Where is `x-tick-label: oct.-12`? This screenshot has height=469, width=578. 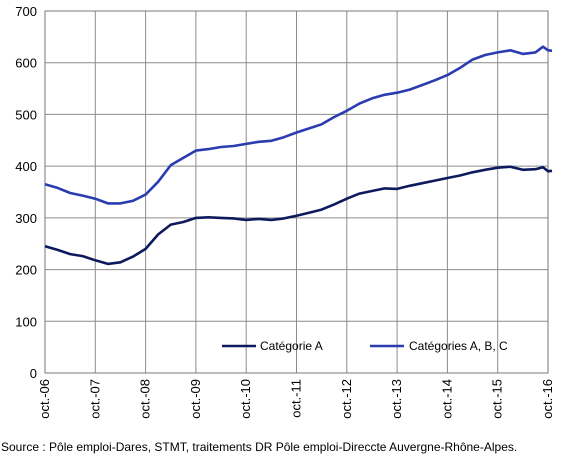
x-tick-label: oct.-12 is located at coordinates (346, 399).